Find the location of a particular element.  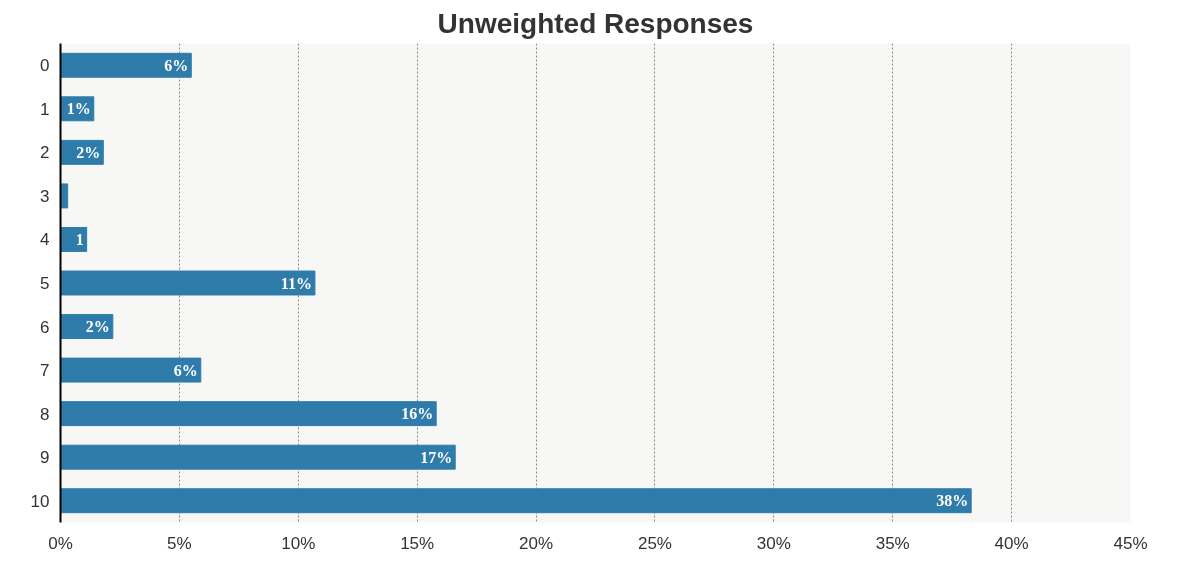

data-label: 38% is located at coordinates (952, 501).